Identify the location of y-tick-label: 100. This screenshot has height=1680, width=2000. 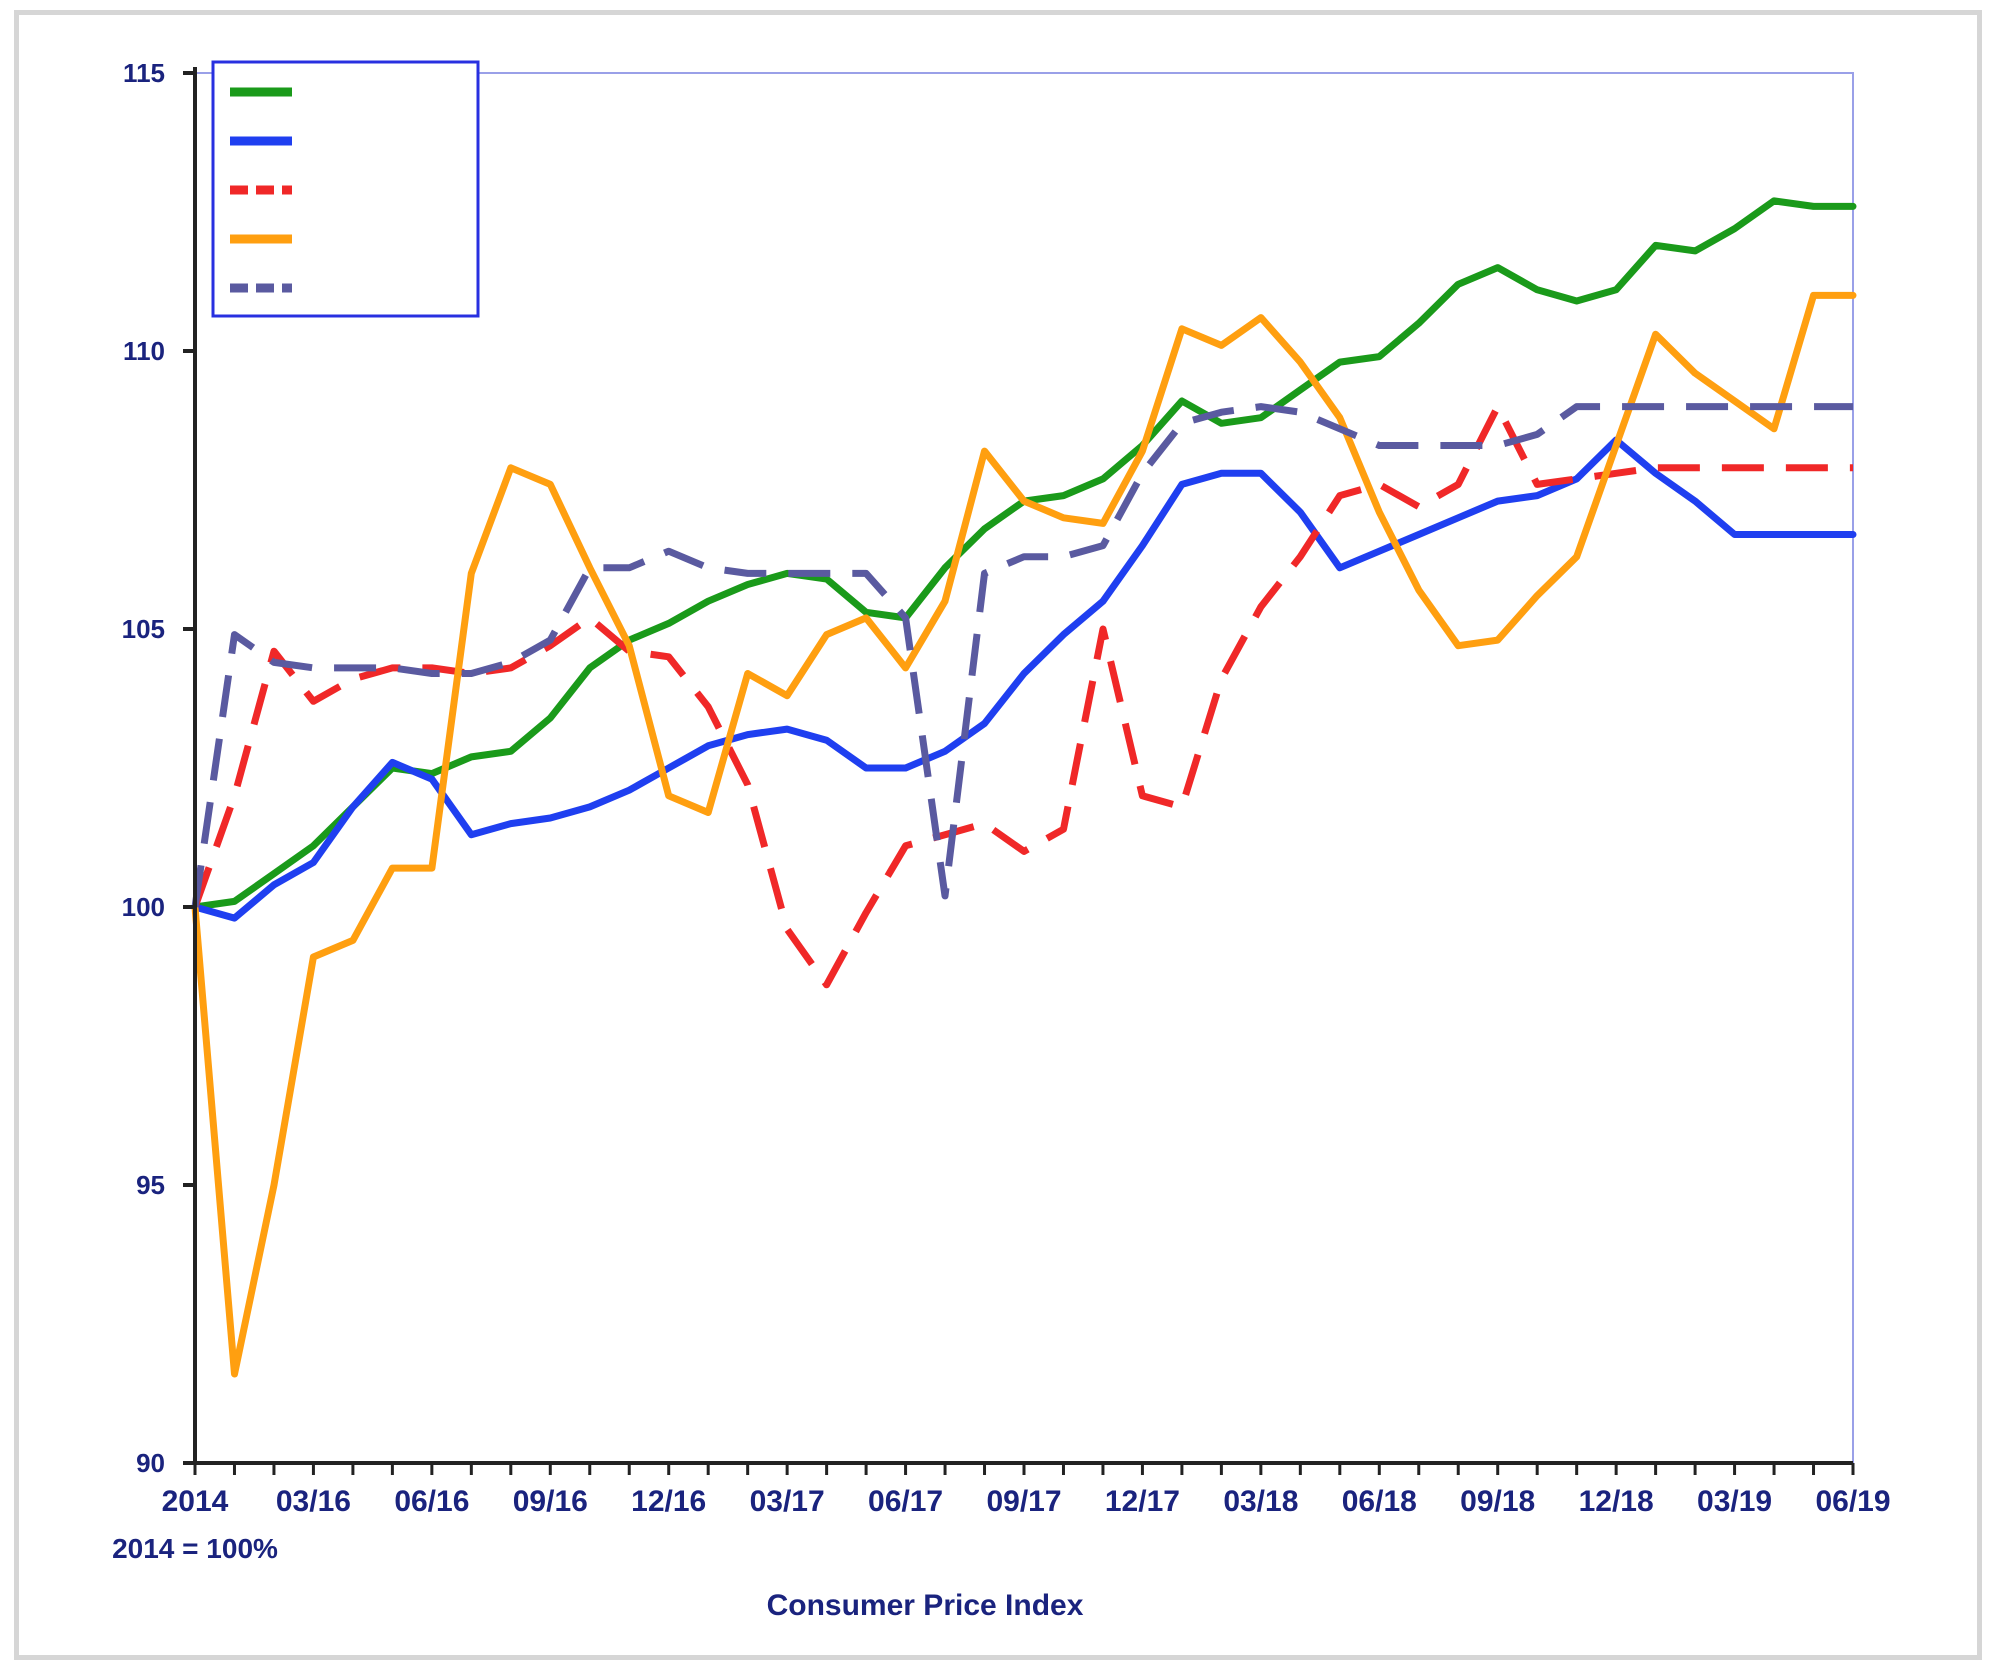
(143, 907).